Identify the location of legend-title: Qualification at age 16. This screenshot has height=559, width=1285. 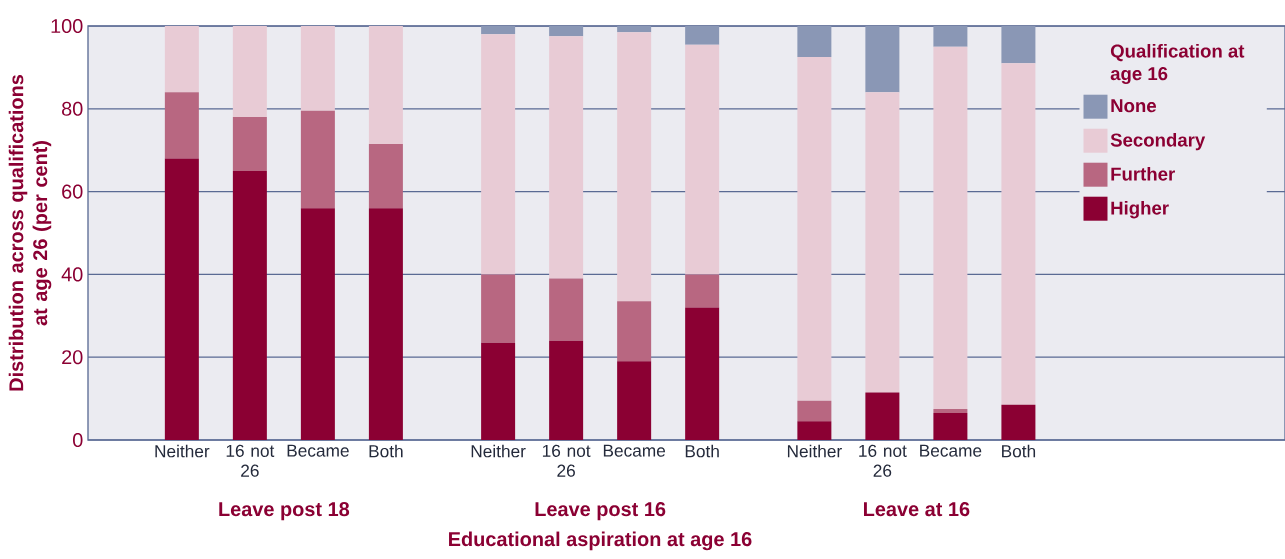
(1177, 63).